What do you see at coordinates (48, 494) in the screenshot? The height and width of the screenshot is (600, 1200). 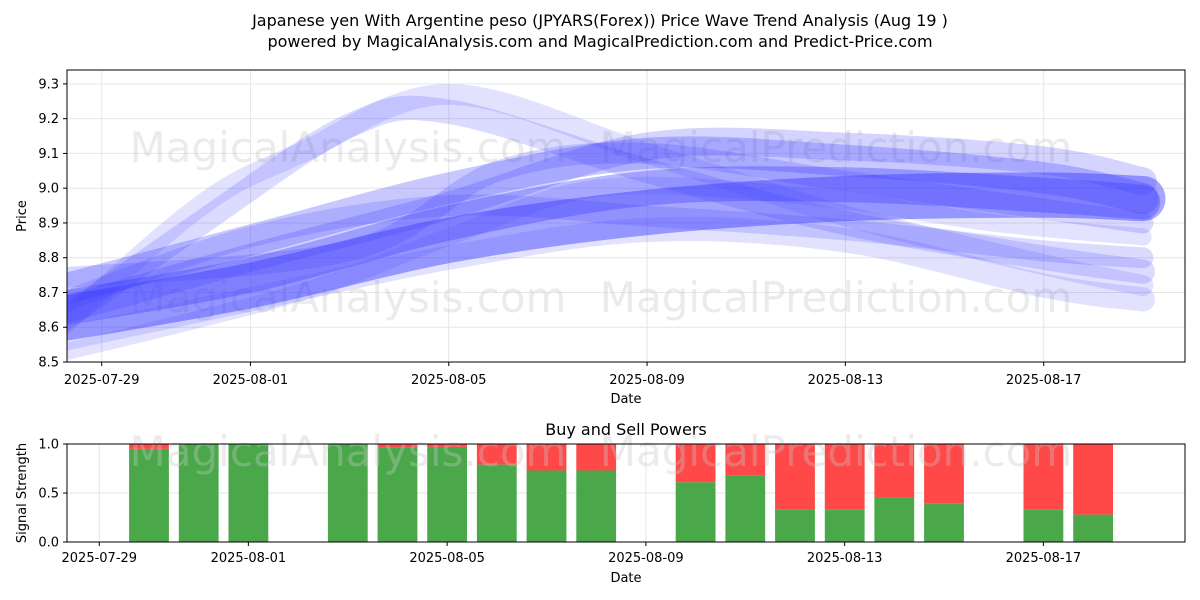 I see `signal-y-tick-label: 0.5` at bounding box center [48, 494].